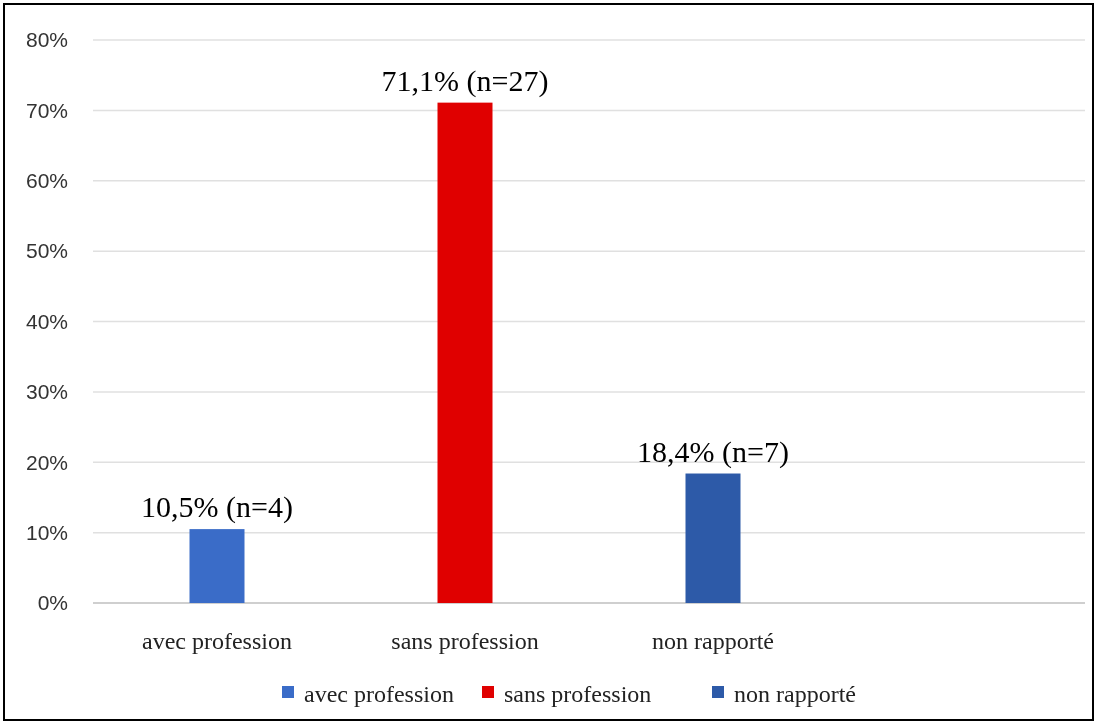 The width and height of the screenshot is (1097, 724). I want to click on legend-label: sans profession, so click(578, 694).